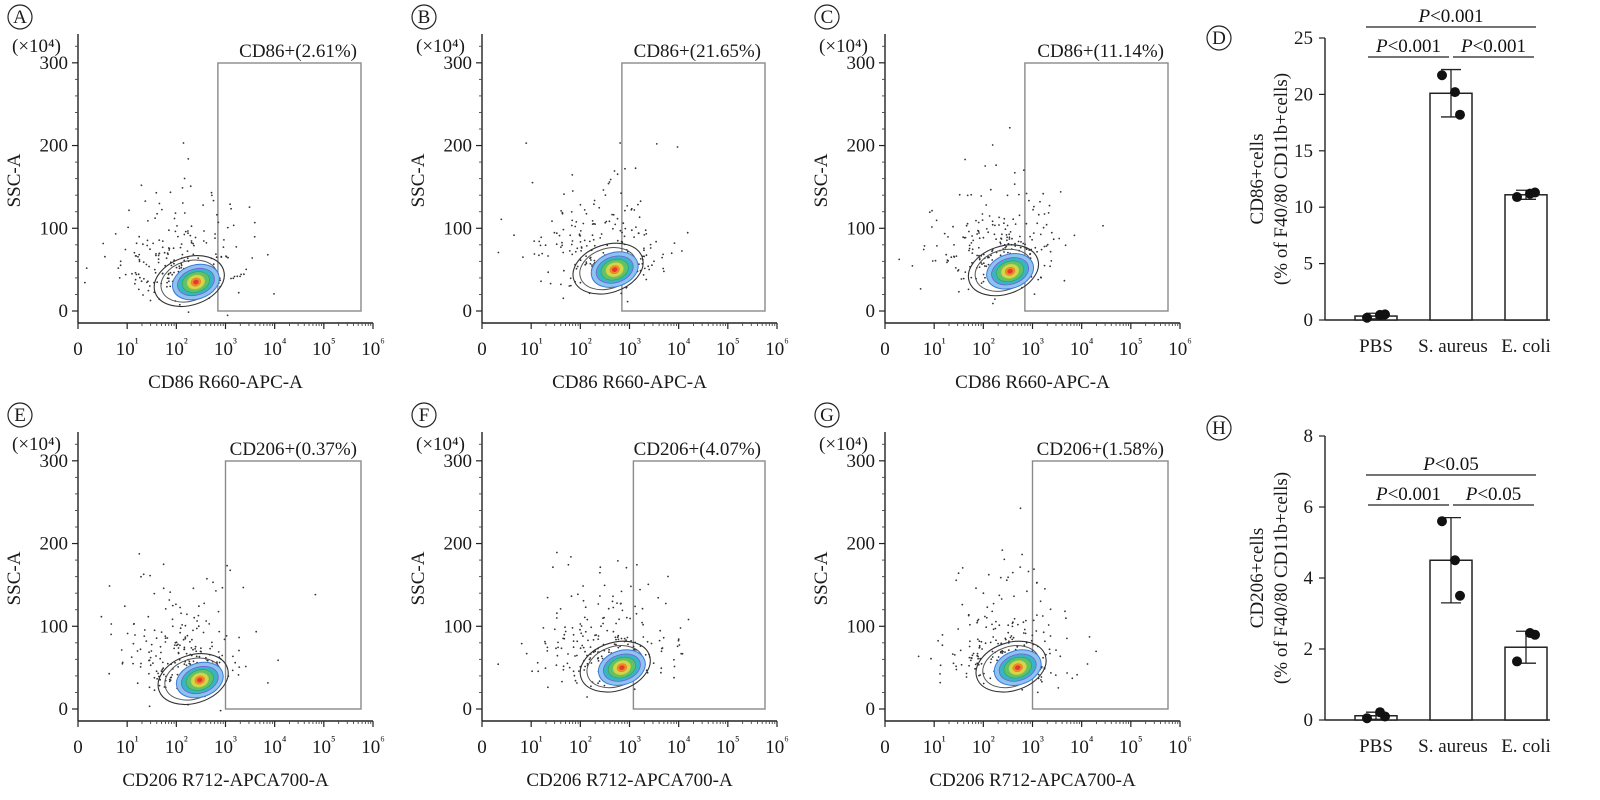 The height and width of the screenshot is (800, 1600). What do you see at coordinates (1303, 207) in the screenshot?
I see `y-tick-label: 10` at bounding box center [1303, 207].